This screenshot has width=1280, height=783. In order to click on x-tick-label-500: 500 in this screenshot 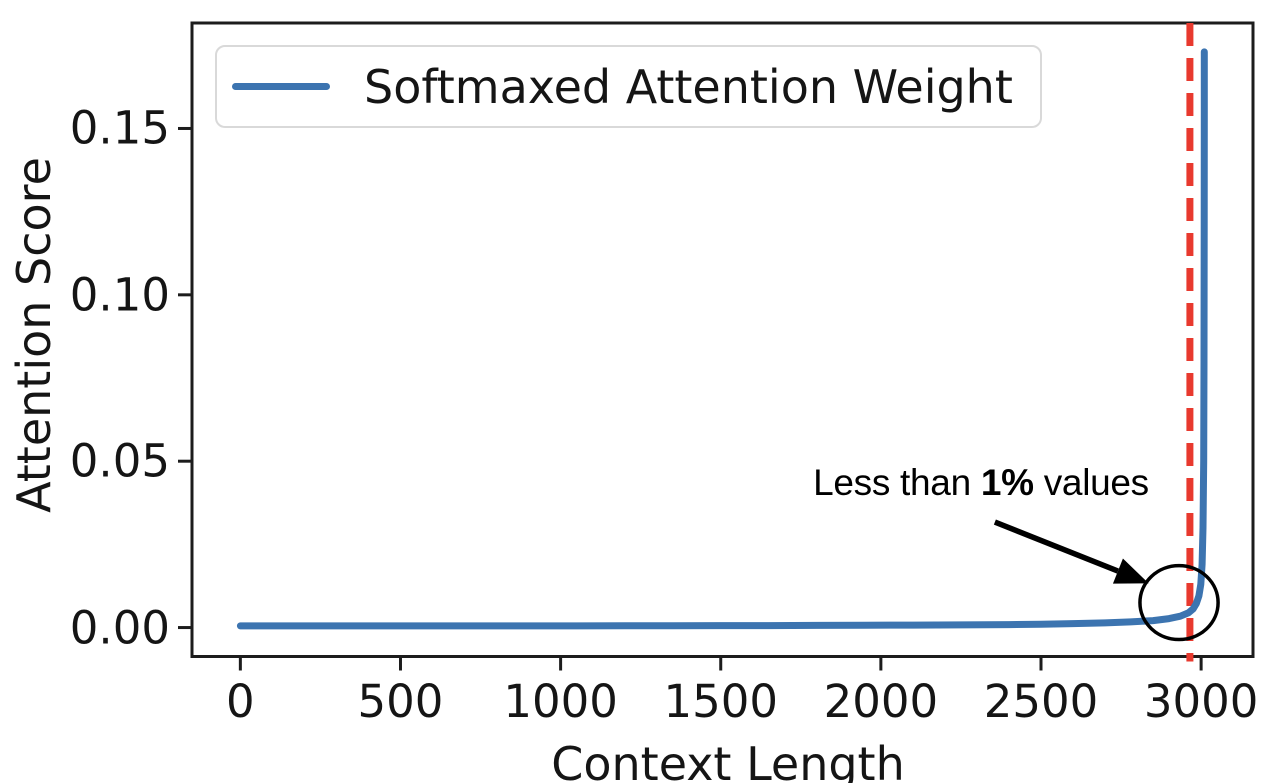, I will do `click(400, 701)`.